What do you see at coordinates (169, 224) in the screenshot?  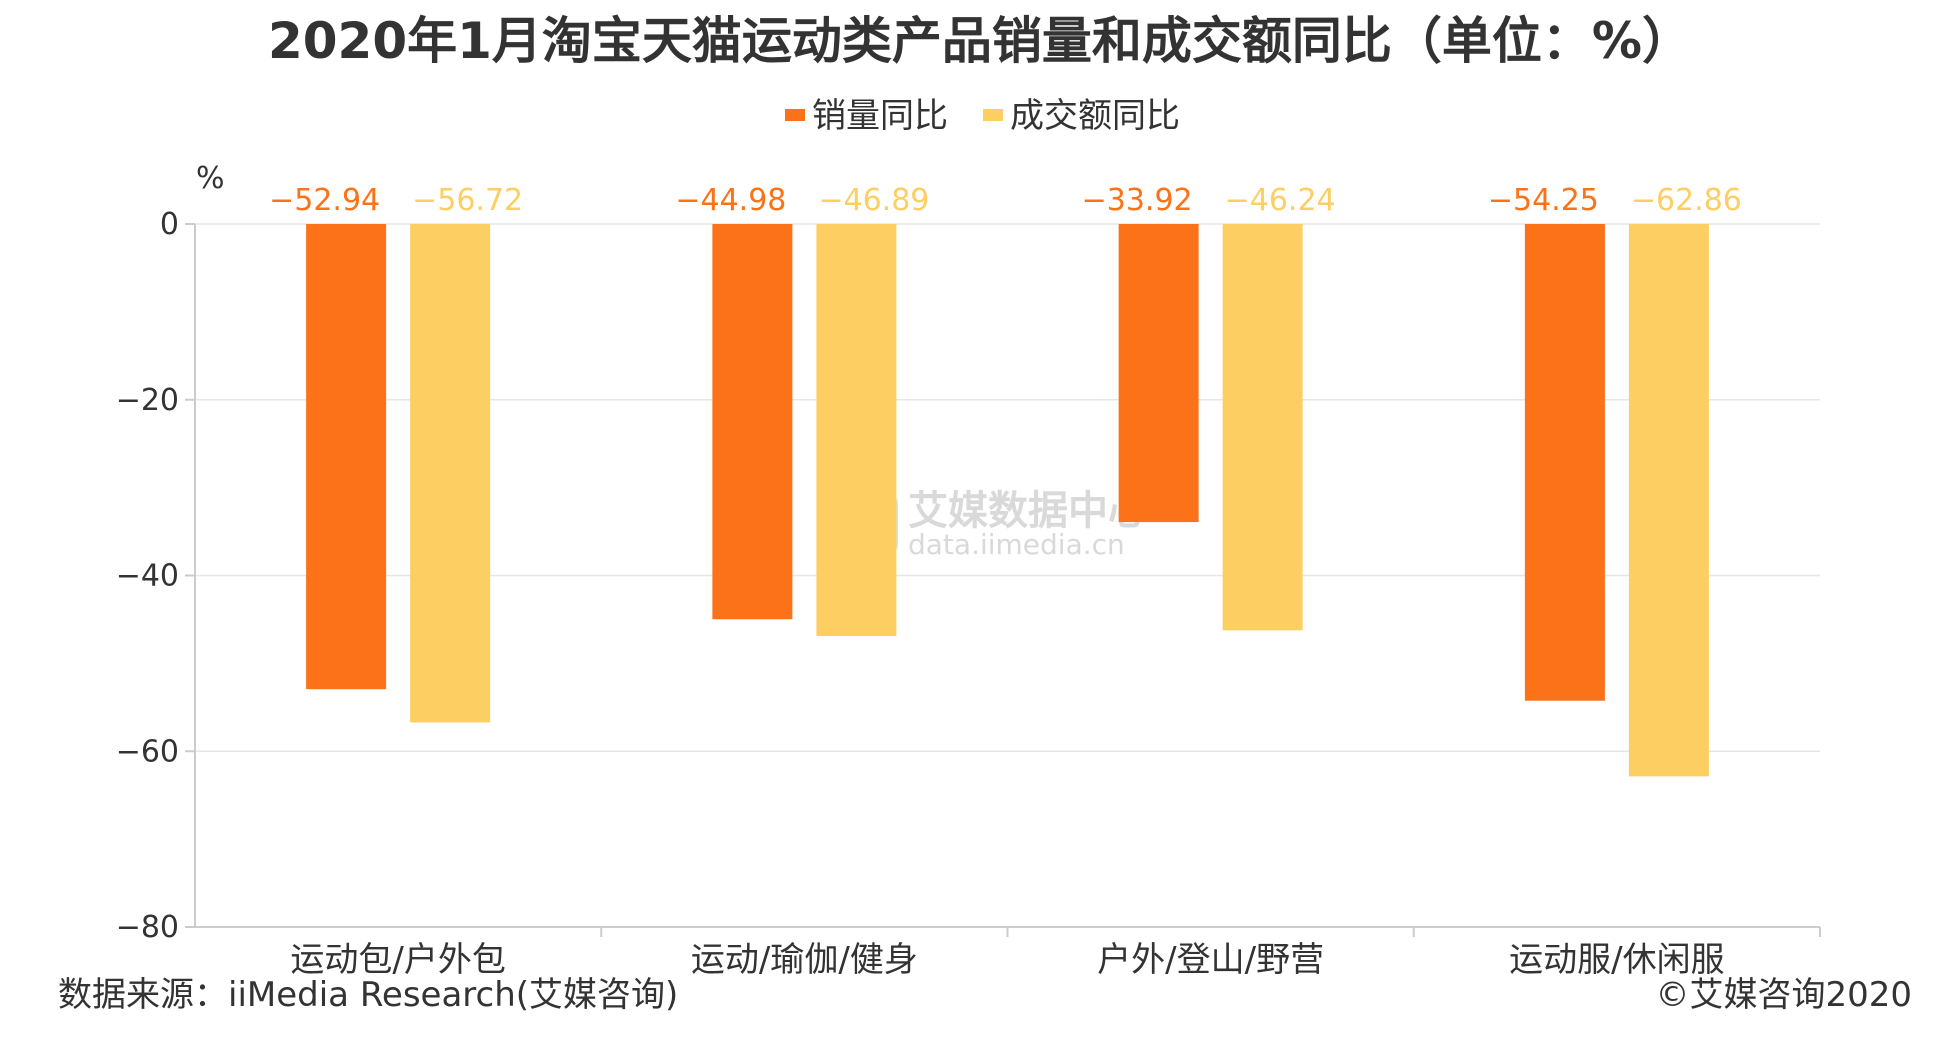 I see `y-tick-label: 0` at bounding box center [169, 224].